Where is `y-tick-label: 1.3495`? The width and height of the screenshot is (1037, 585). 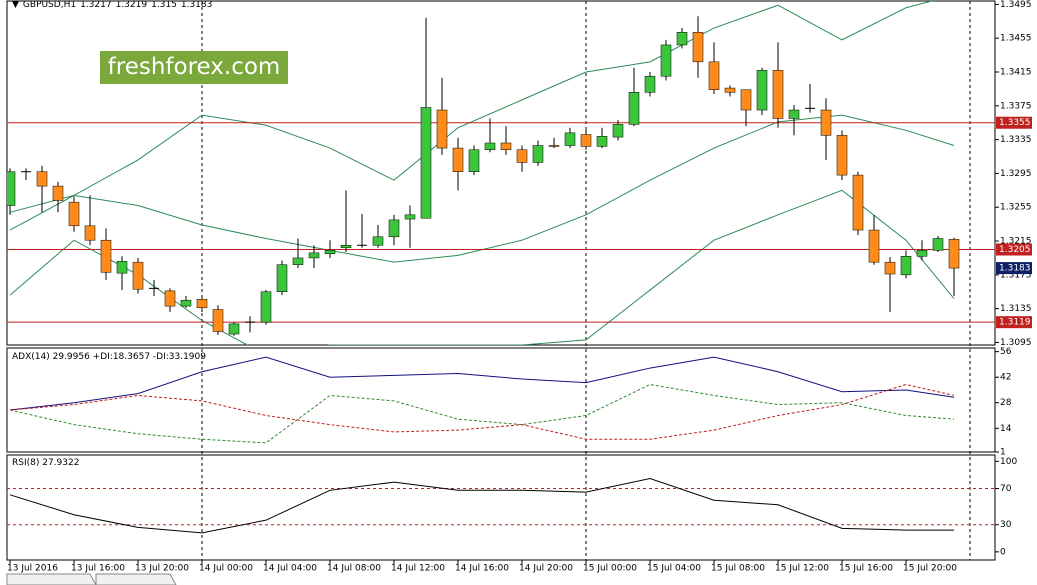 y-tick-label: 1.3495 is located at coordinates (1016, 5).